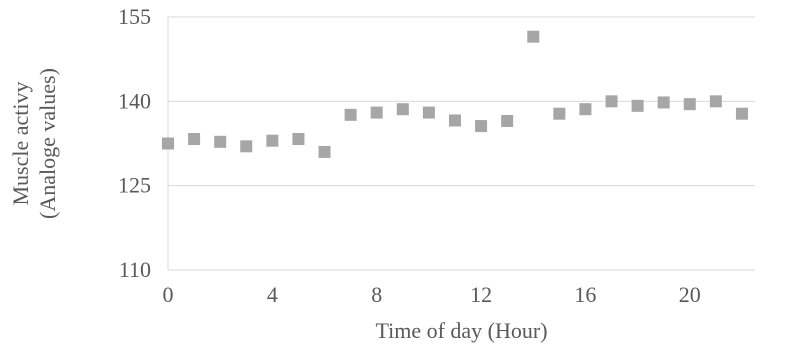  Describe the element at coordinates (376, 294) in the screenshot. I see `x-tick-label: 8` at that location.